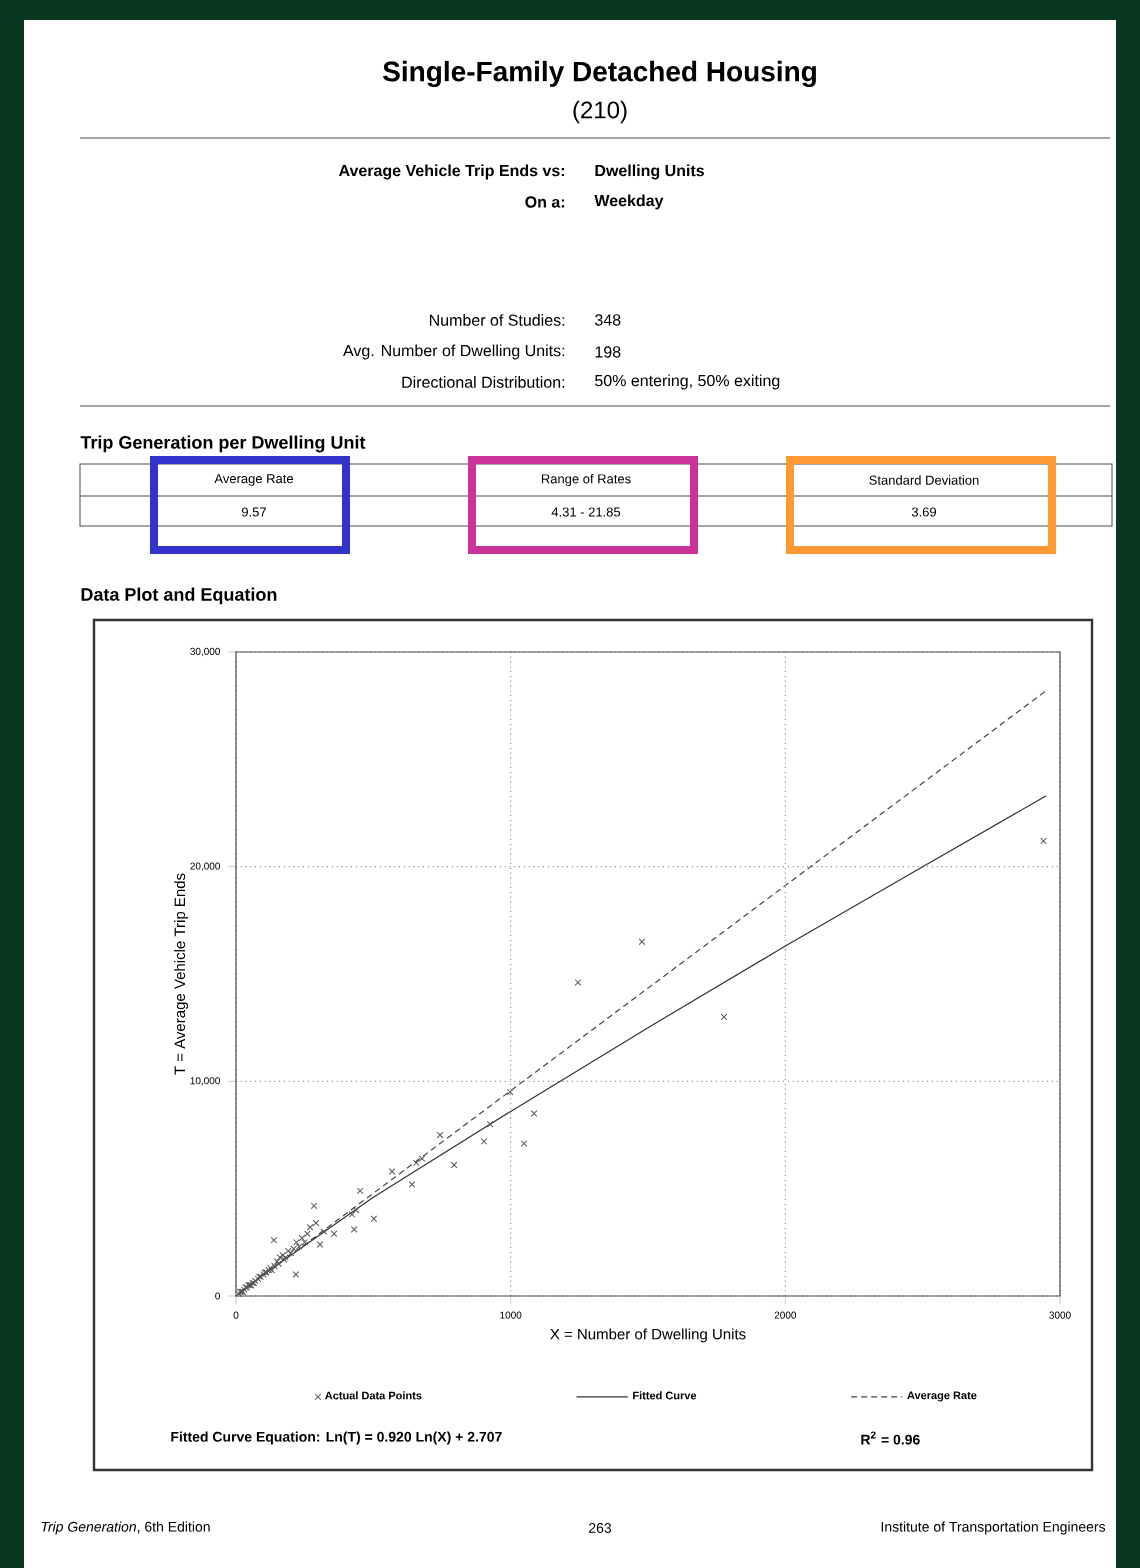 The image size is (1140, 1568). What do you see at coordinates (483, 382) in the screenshot?
I see `text: Directional Distribution:` at bounding box center [483, 382].